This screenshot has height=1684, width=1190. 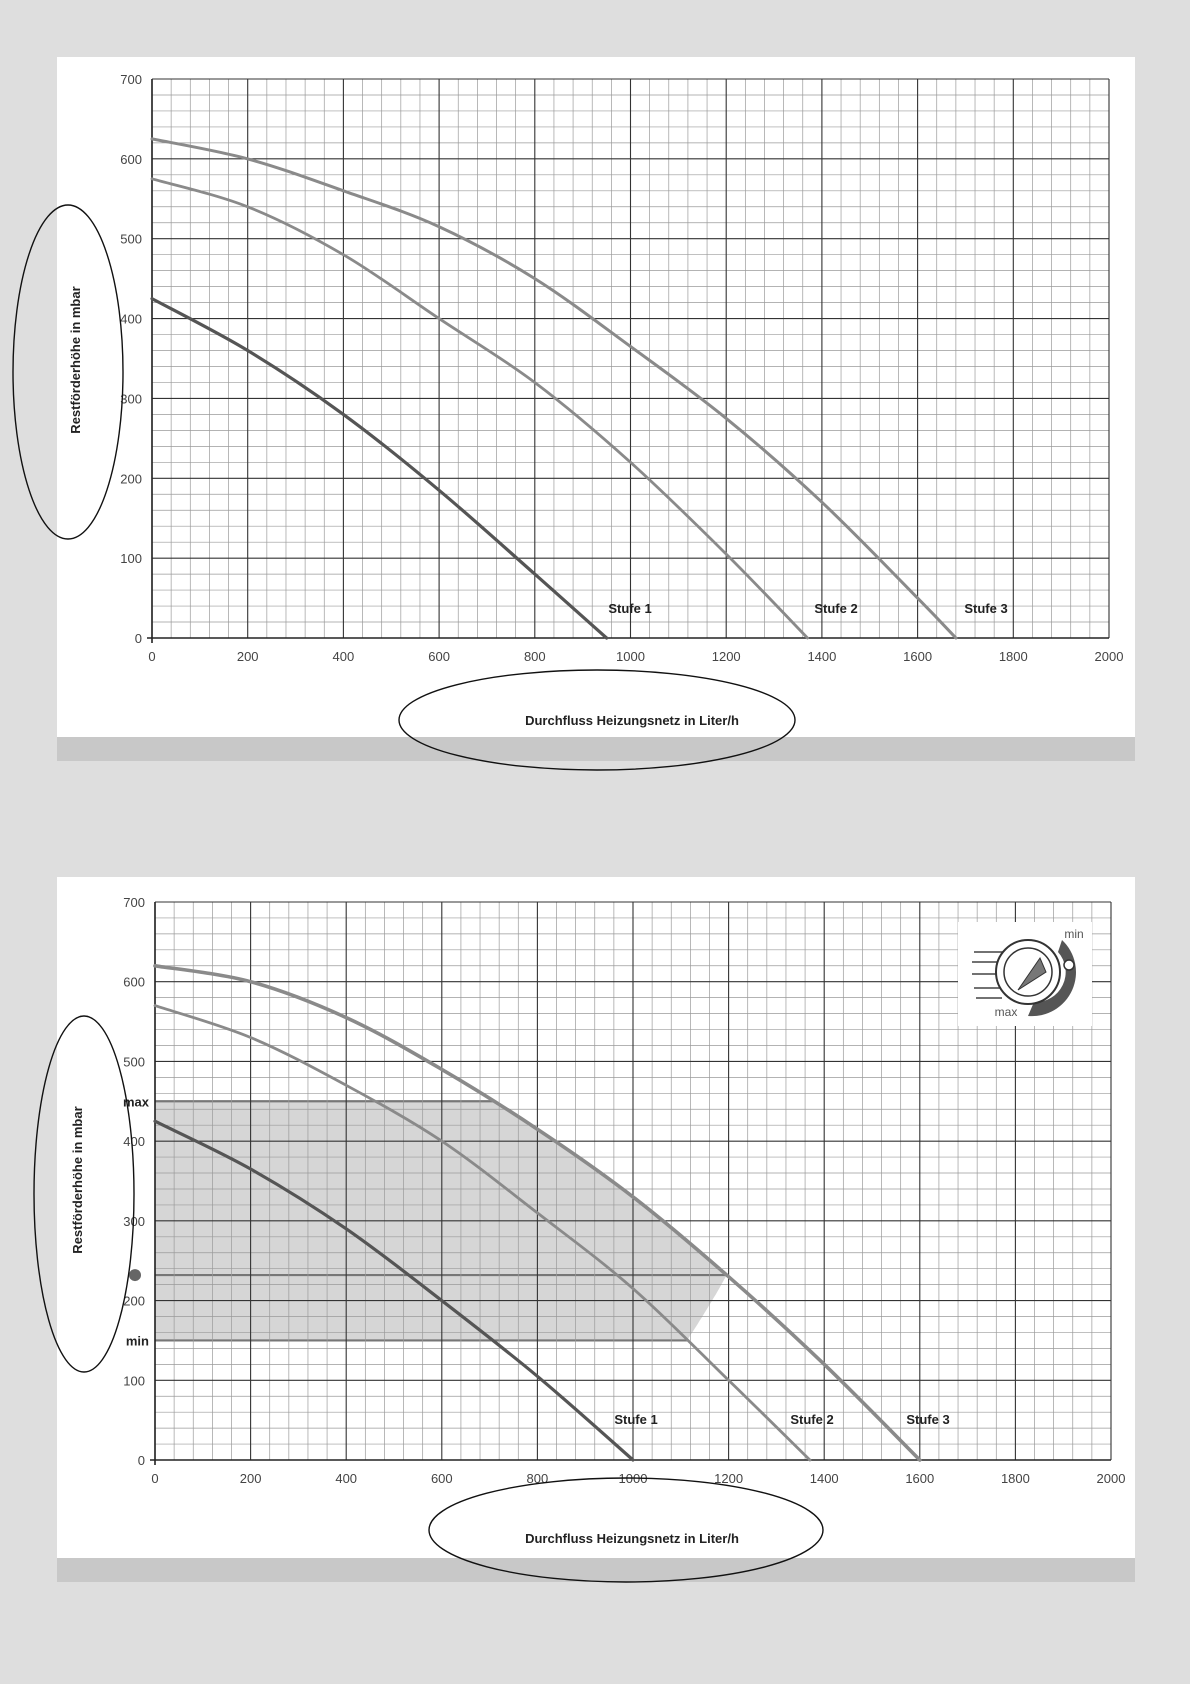 I want to click on y-mark-min: min, so click(x=137, y=1340).